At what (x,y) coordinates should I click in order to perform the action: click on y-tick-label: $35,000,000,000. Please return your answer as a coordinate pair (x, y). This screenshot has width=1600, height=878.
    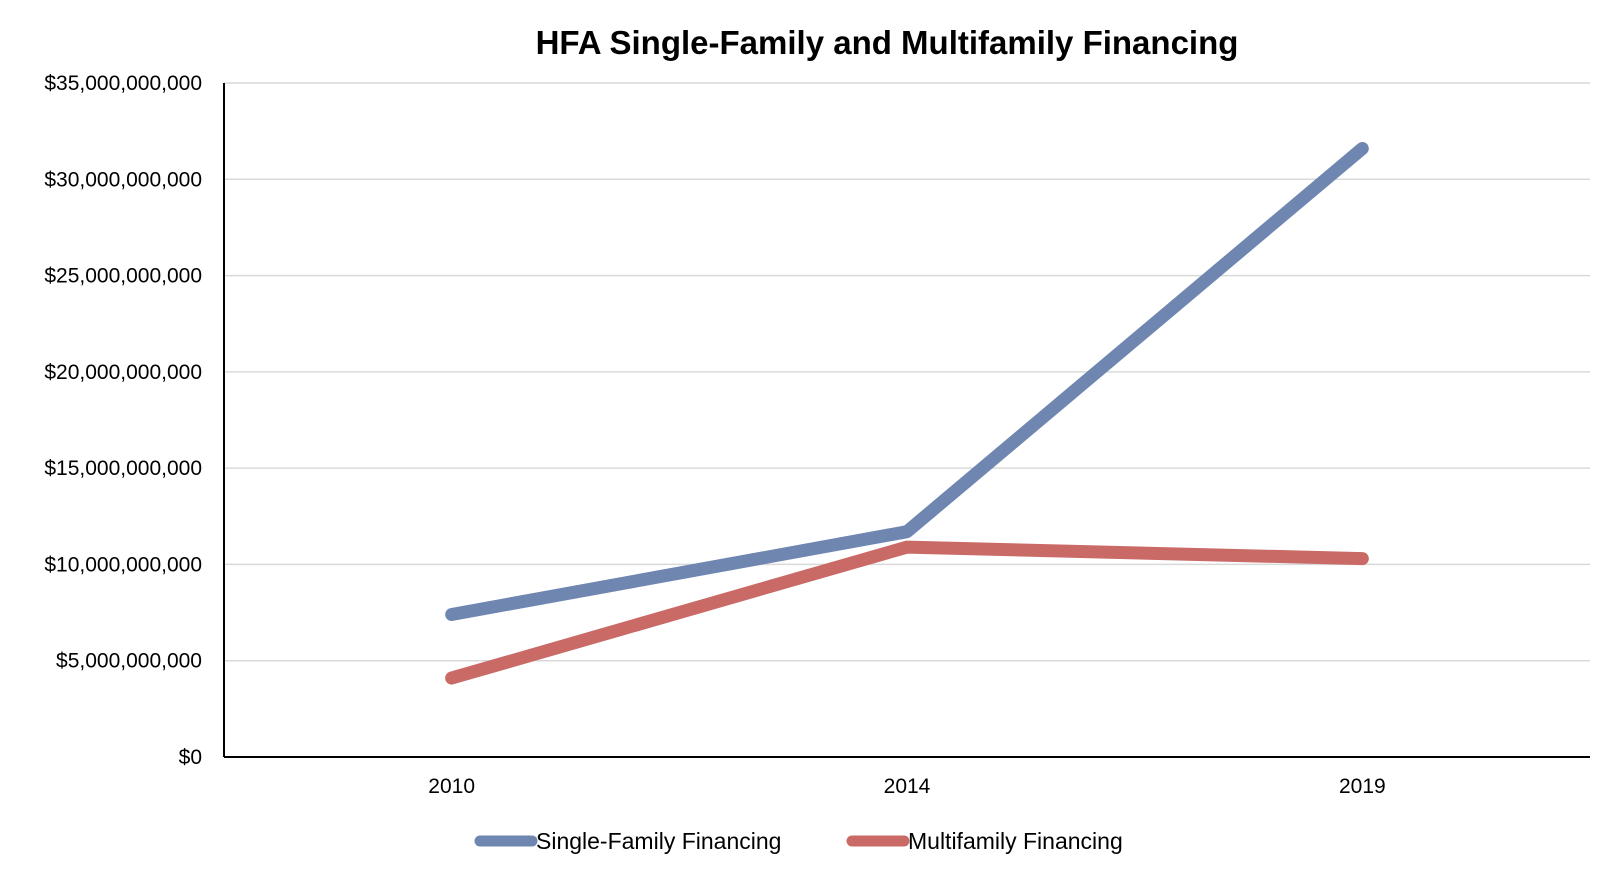
    Looking at the image, I should click on (123, 83).